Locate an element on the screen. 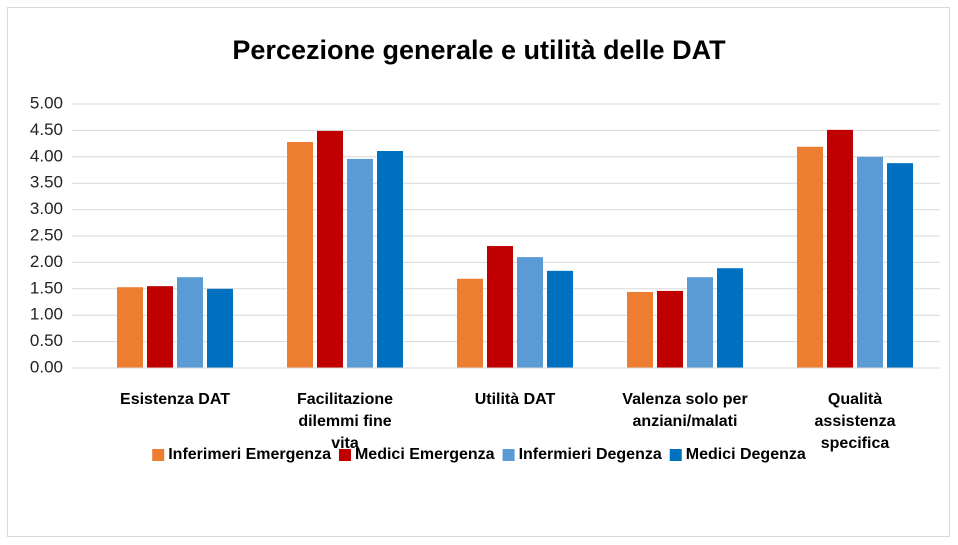 Image resolution: width=958 pixels, height=545 pixels. y-tick-label: 3.50 is located at coordinates (46, 182).